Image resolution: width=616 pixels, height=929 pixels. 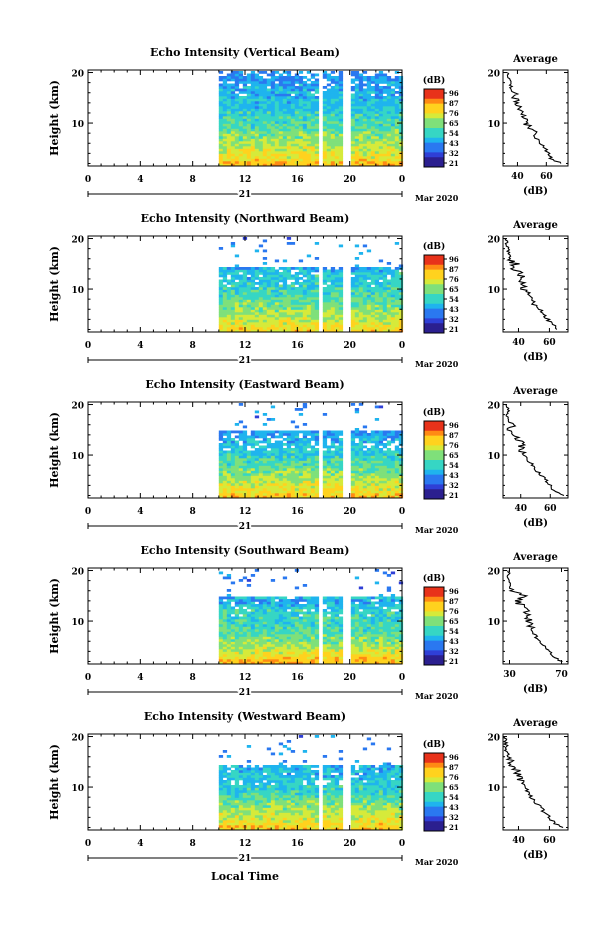 I want to click on avg-x-label: (dB), so click(x=535, y=191).